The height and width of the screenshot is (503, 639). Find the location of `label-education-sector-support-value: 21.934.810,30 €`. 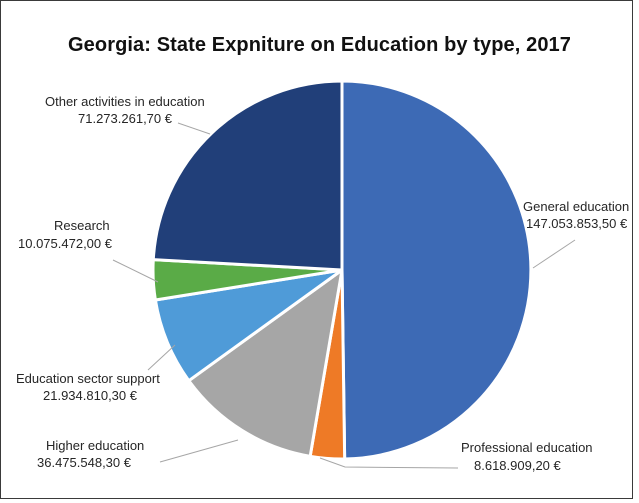

label-education-sector-support-value: 21.934.810,30 € is located at coordinates (90, 395).